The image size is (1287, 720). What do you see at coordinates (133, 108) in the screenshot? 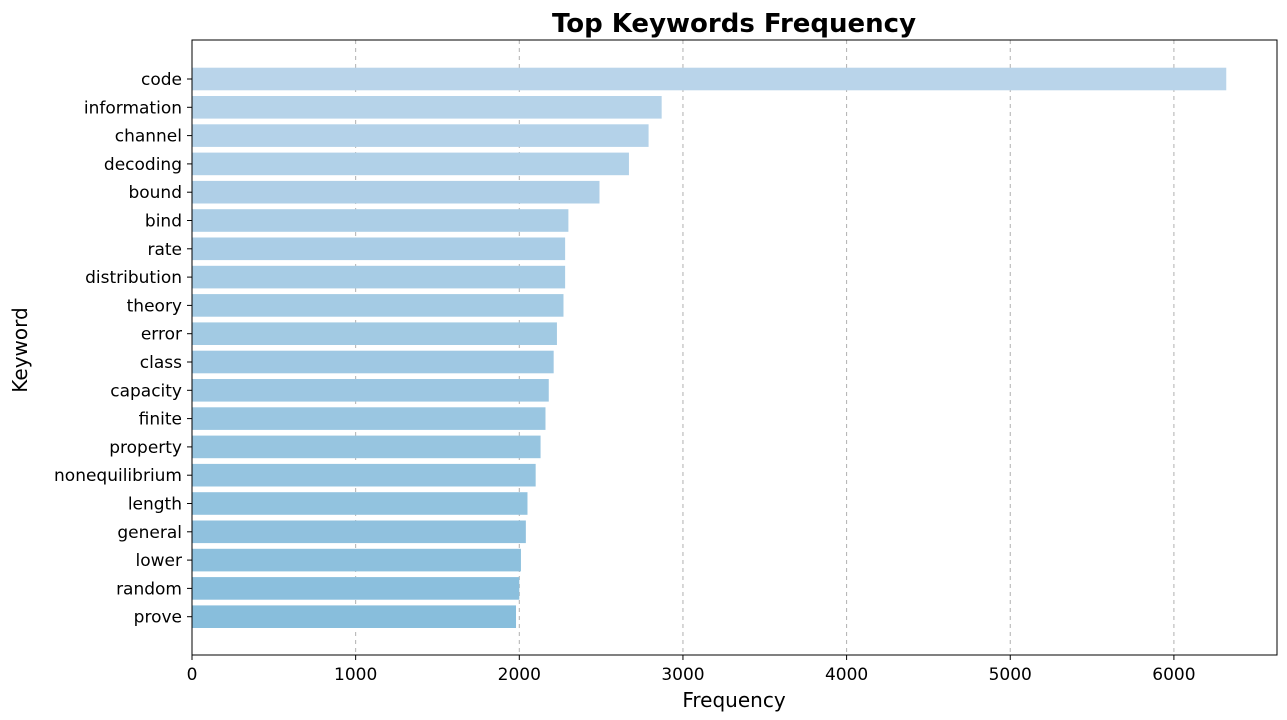
I see `y-tick-label: information` at bounding box center [133, 108].